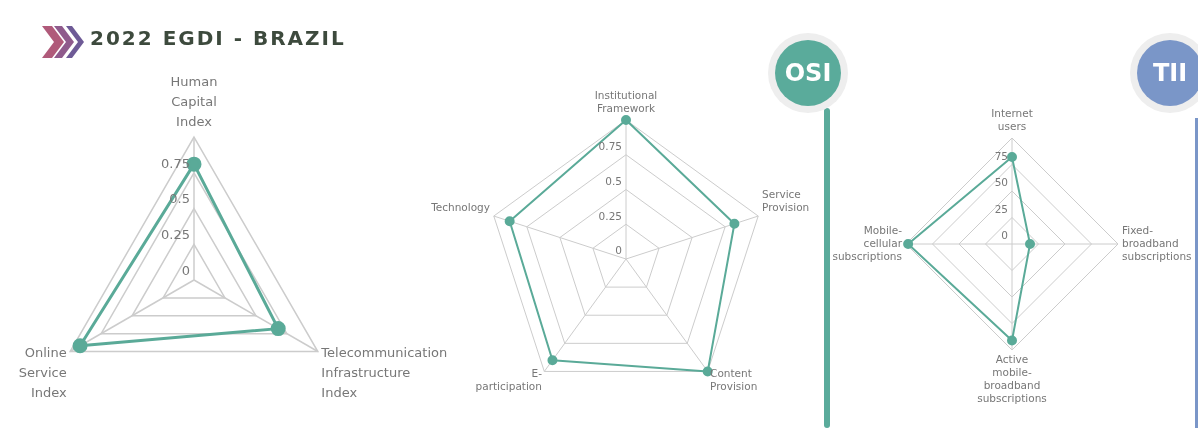 The width and height of the screenshot is (1198, 436). I want to click on spoke-label: Internet users, so click(1012, 120).